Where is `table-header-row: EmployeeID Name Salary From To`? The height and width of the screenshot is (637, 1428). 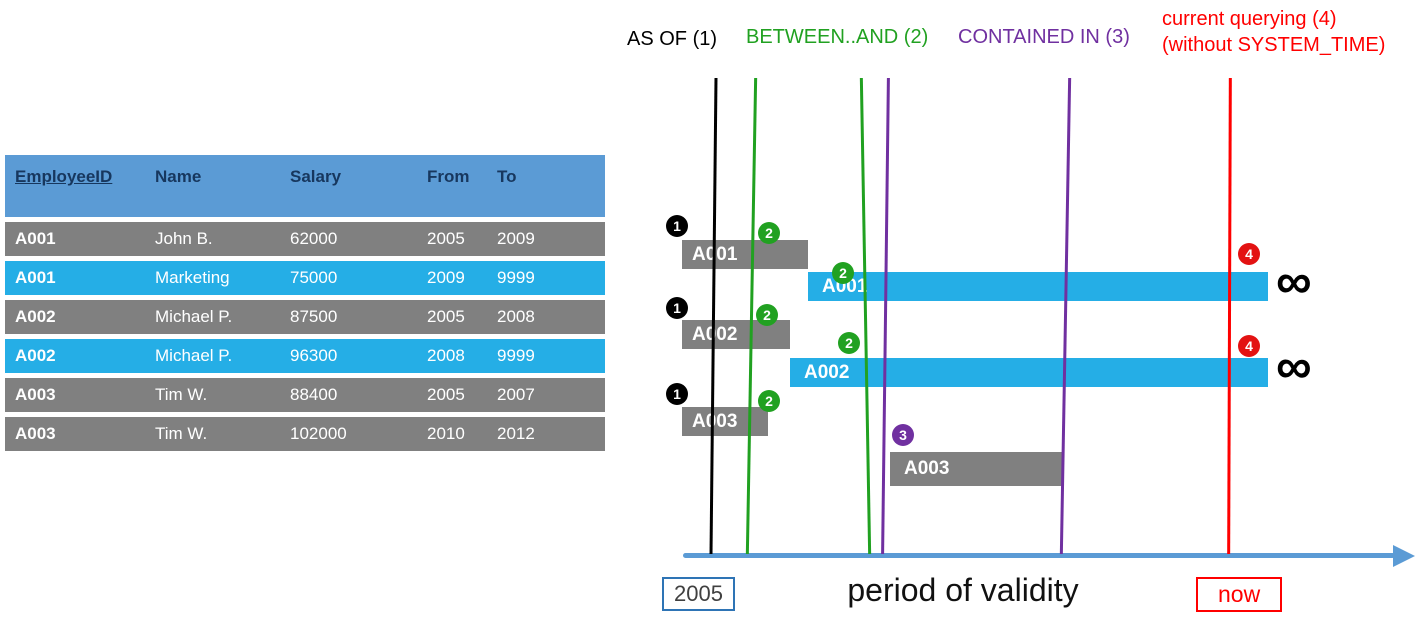 table-header-row: EmployeeID Name Salary From To is located at coordinates (305, 186).